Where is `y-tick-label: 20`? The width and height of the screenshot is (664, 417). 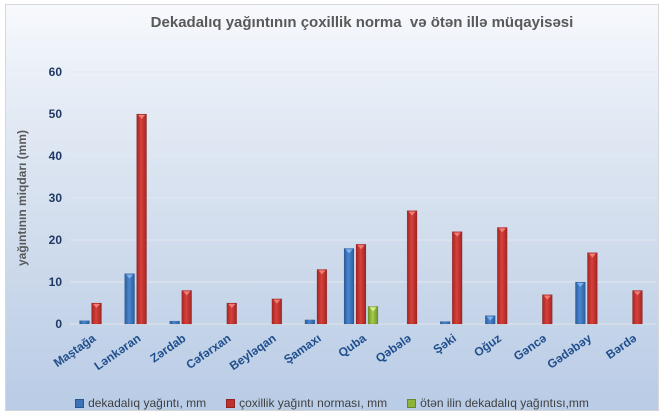 y-tick-label: 20 is located at coordinates (56, 240).